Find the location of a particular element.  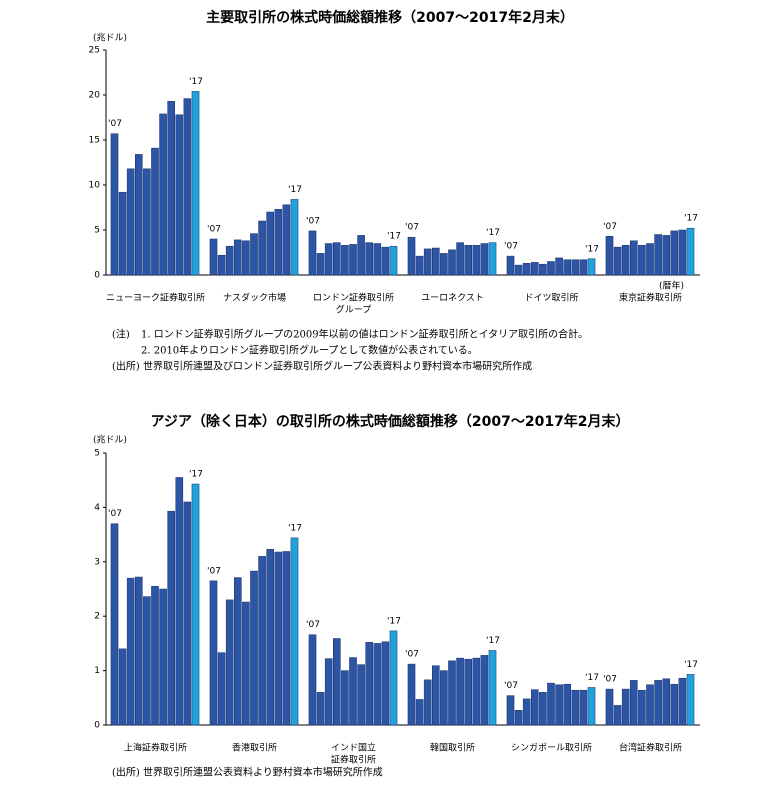

chart-title: 主要取引所の株式時価総額推移（2007～2017年2月末） is located at coordinates (390, 17).